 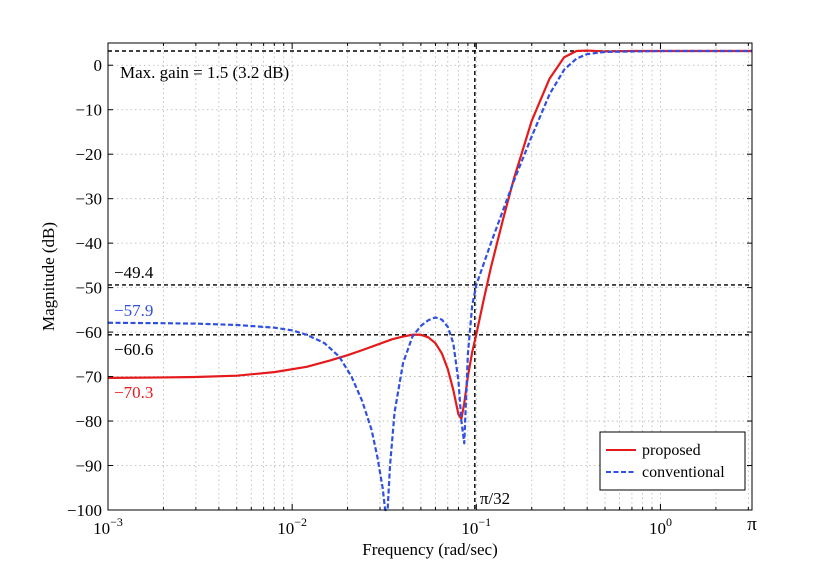 I want to click on x-tick-label: 10⁻², so click(x=292, y=526).